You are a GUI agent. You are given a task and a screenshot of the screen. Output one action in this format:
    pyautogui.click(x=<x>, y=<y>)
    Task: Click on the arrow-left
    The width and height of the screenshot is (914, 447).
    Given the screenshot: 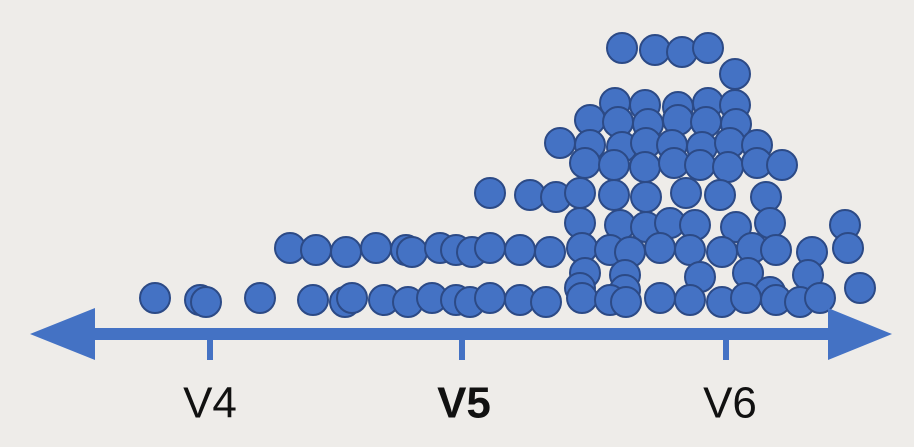 What is the action you would take?
    pyautogui.click(x=62, y=334)
    